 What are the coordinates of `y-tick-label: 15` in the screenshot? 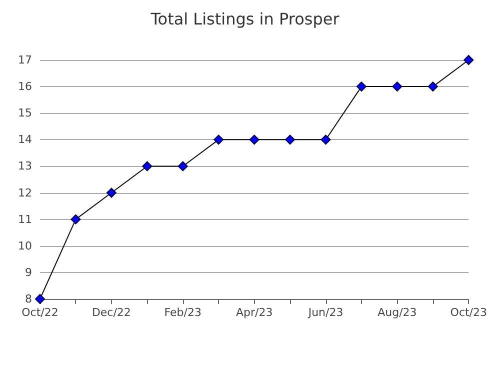 It's located at (25, 113).